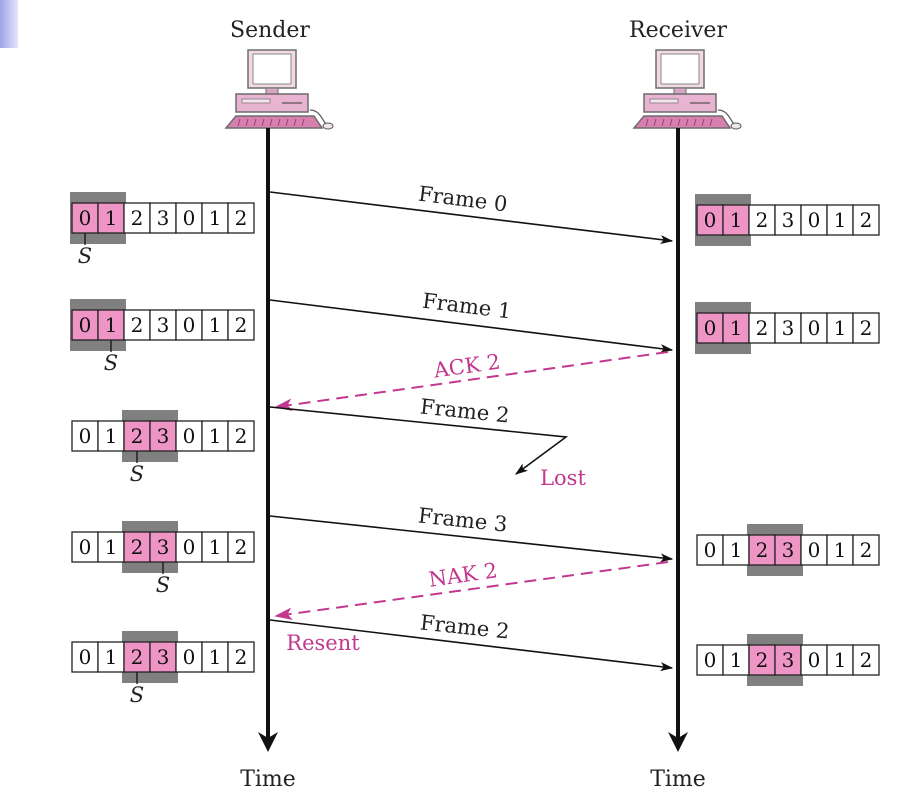 The height and width of the screenshot is (810, 920). I want to click on frame2-resent-arrow, so click(471, 645).